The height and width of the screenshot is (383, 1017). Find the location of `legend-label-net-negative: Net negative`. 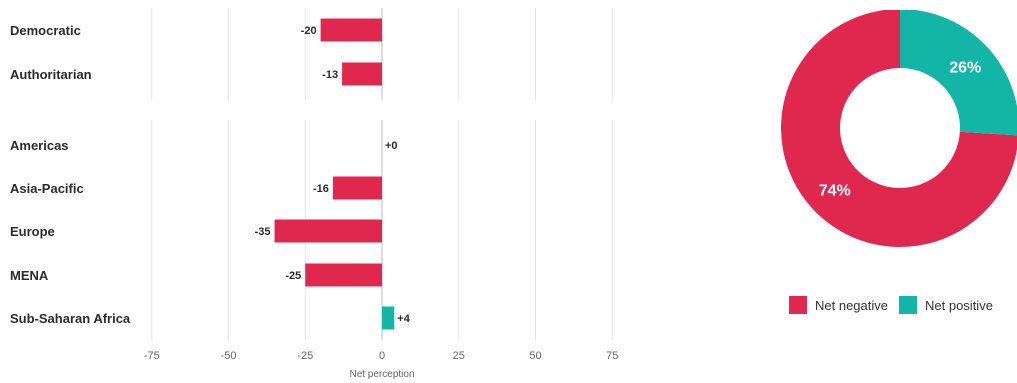

legend-label-net-negative: Net negative is located at coordinates (851, 305).